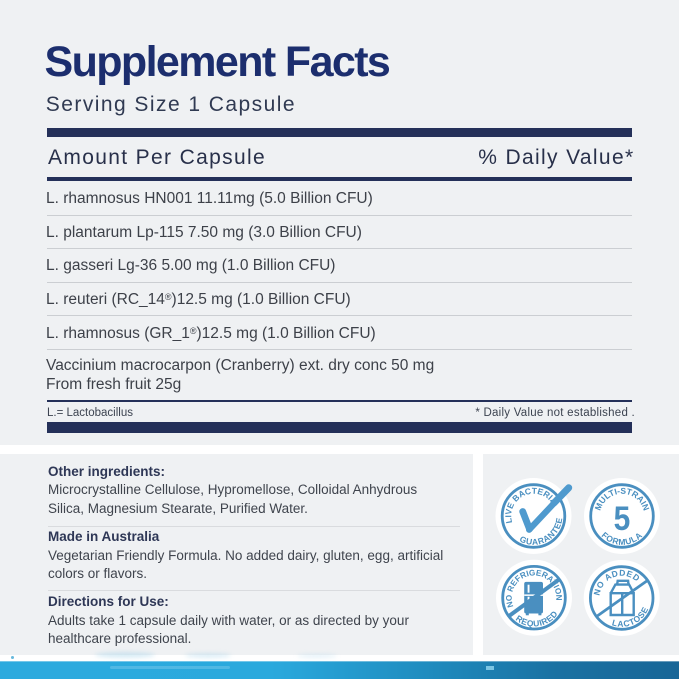 The width and height of the screenshot is (679, 679). Describe the element at coordinates (622, 518) in the screenshot. I see `svg-text: 5` at that location.